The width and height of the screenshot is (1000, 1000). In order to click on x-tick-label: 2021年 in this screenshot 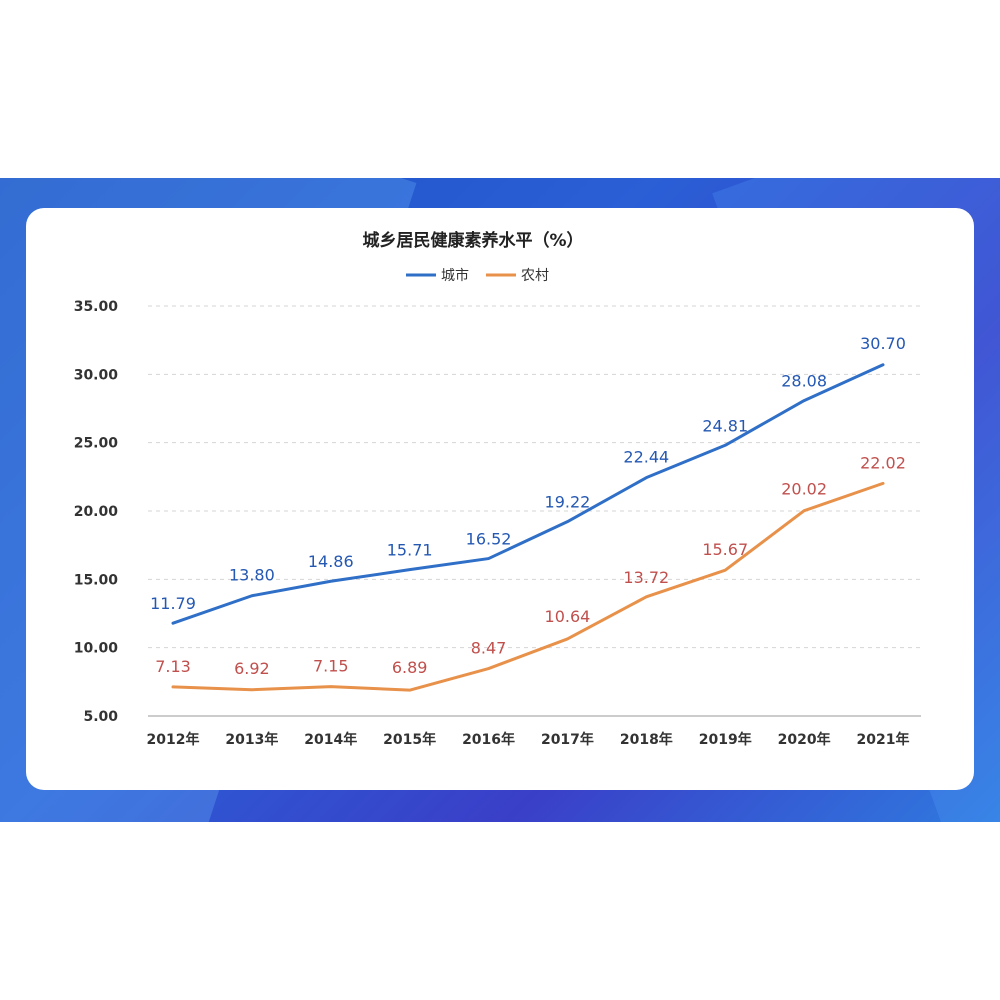, I will do `click(883, 739)`.